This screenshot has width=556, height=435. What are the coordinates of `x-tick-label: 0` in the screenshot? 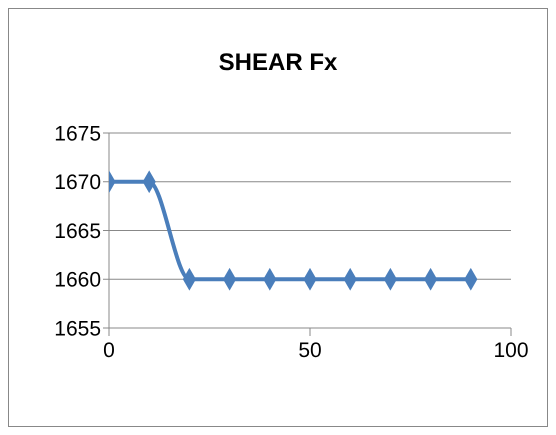 It's located at (109, 350).